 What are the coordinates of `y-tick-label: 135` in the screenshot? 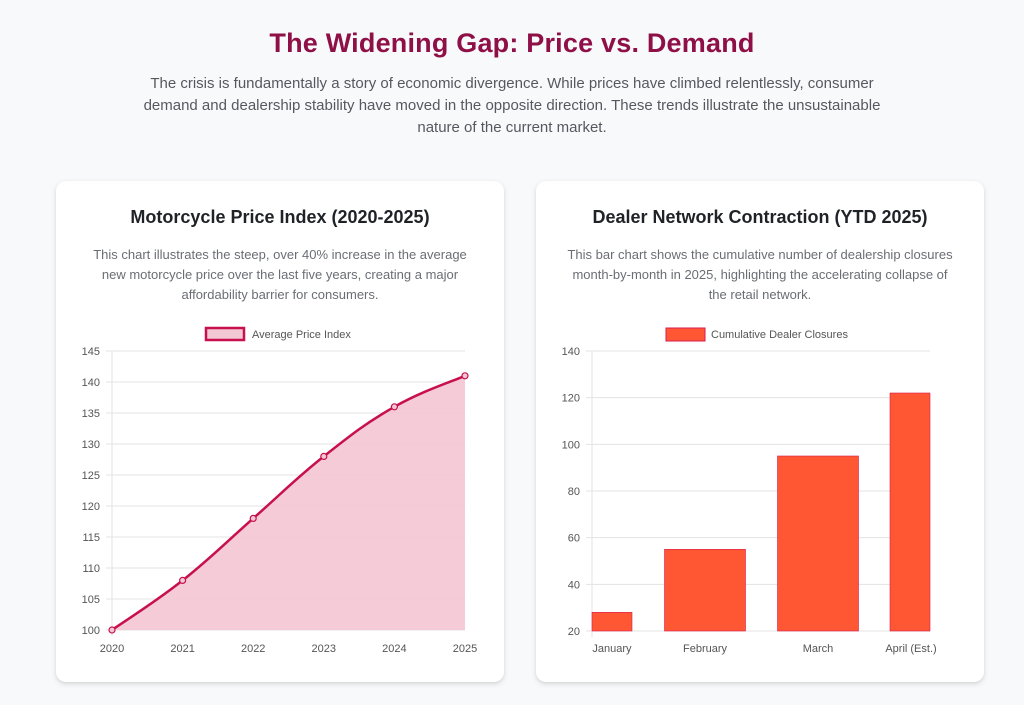 It's located at (91, 414).